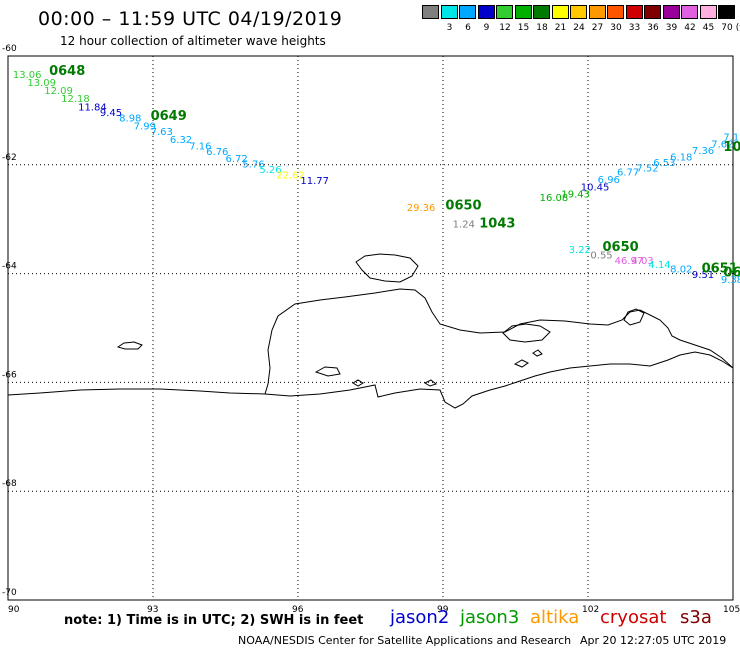 Image resolution: width=740 pixels, height=650 pixels. Describe the element at coordinates (9, 484) in the screenshot. I see `latitude-tick-label: -68` at that location.